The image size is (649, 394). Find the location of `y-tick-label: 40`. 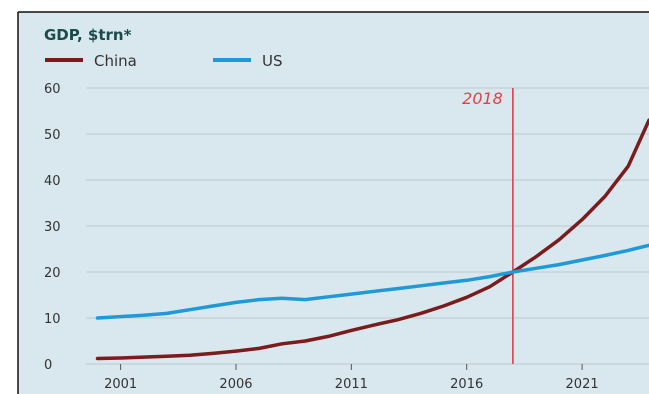

y-tick-label: 40 is located at coordinates (52, 181).